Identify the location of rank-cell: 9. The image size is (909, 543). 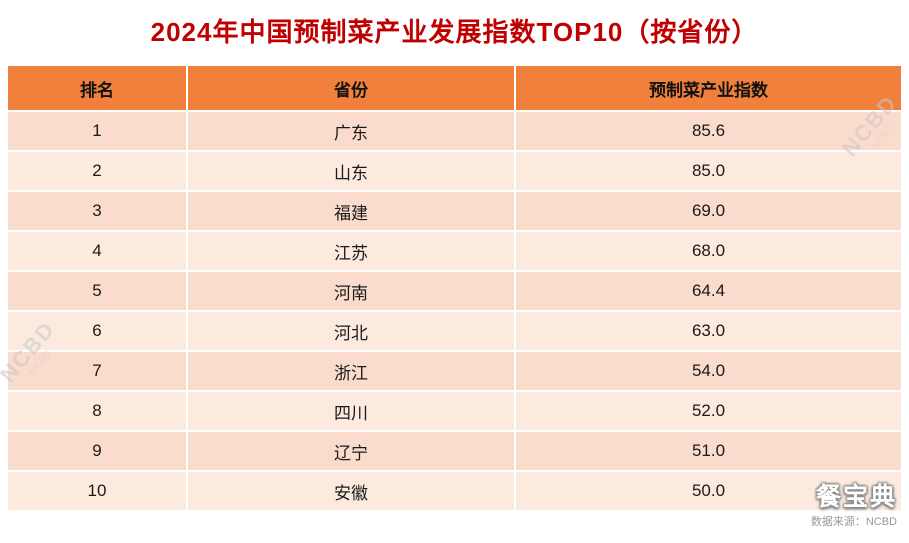
(98, 452).